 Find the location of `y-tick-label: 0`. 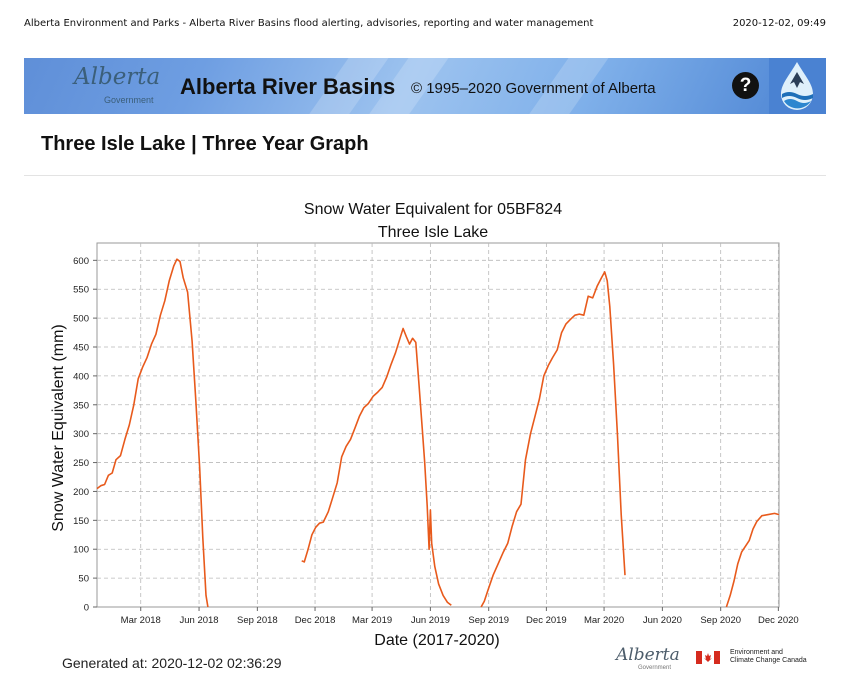

y-tick-label: 0 is located at coordinates (86, 608).